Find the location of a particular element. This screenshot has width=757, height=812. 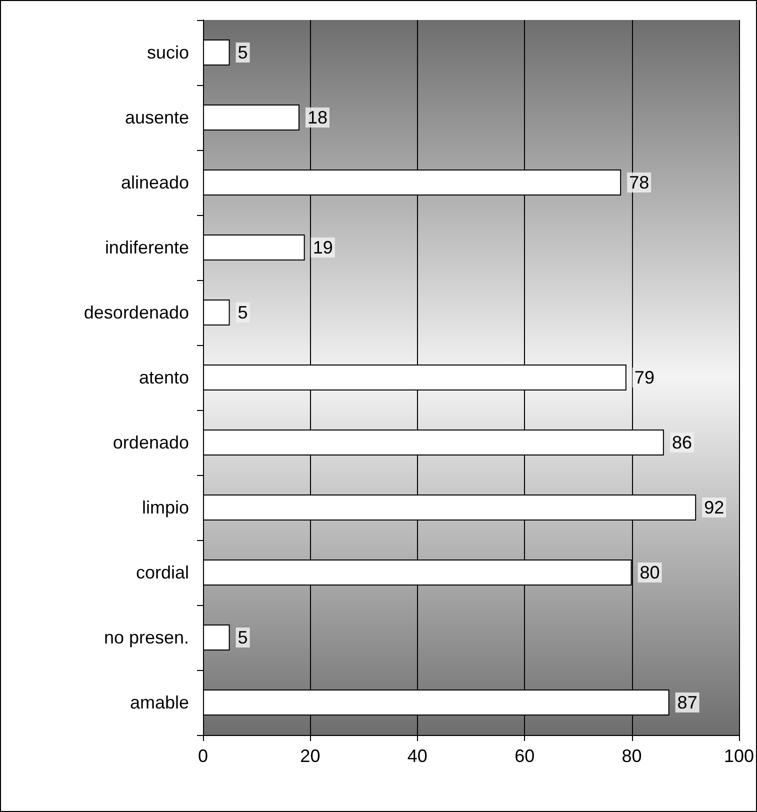

data-label: 78 is located at coordinates (639, 182).